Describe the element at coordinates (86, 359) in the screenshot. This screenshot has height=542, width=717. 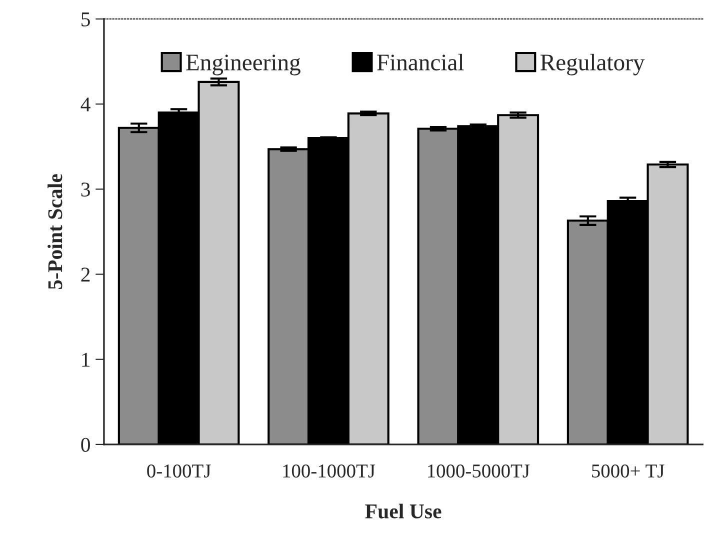
I see `y-tick-label: 1` at that location.